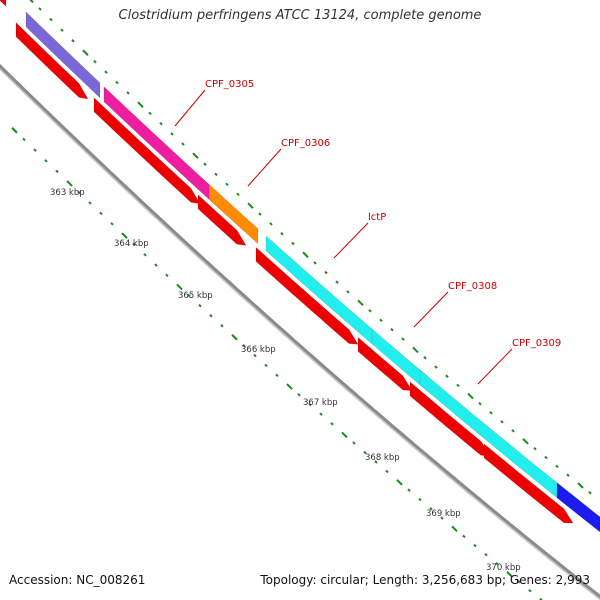 This screenshot has height=600, width=600. I want to click on scale-label: 367 kbp, so click(320, 403).